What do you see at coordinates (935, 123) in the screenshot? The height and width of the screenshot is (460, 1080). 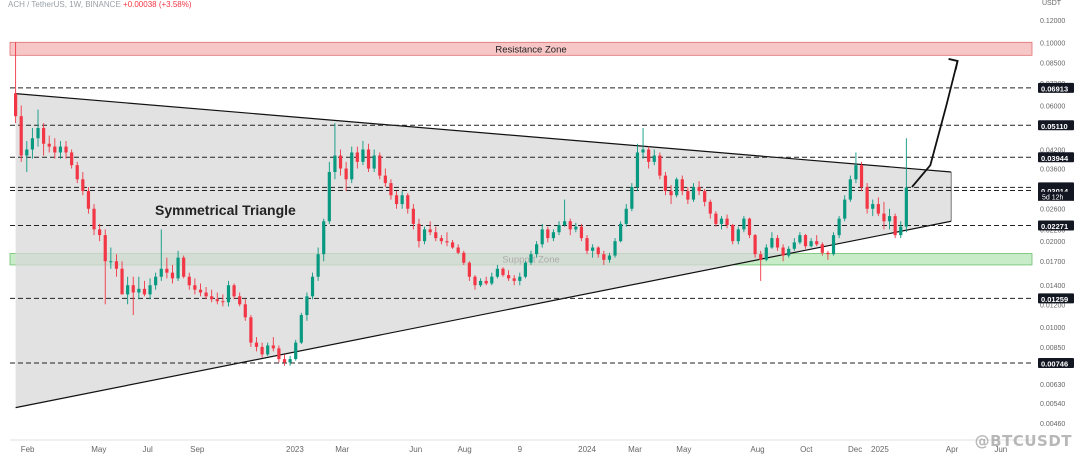 I see `overlay-layer` at bounding box center [935, 123].